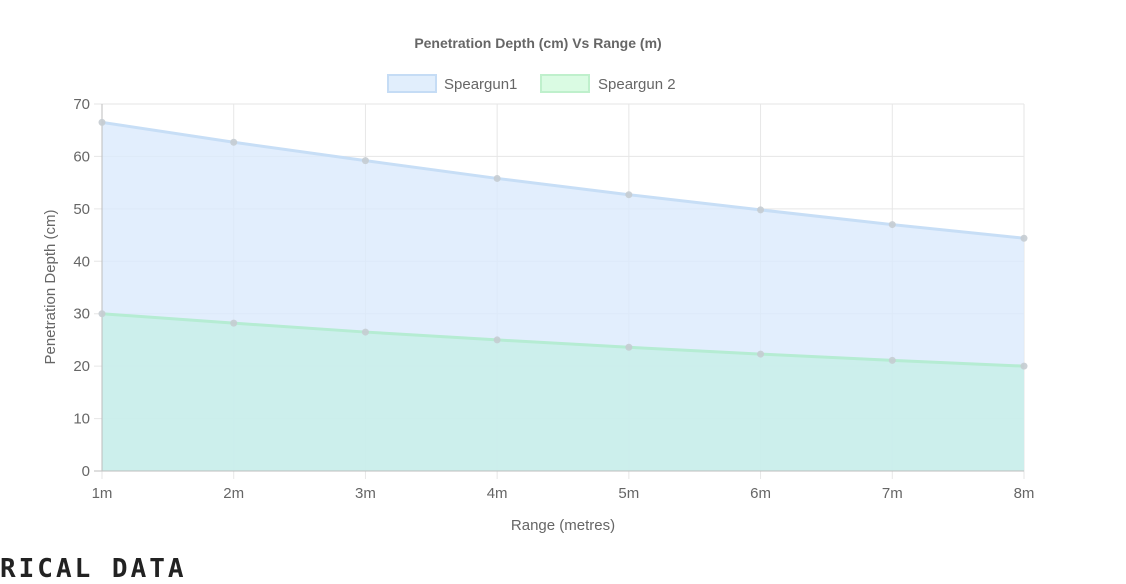 The width and height of the screenshot is (1126, 584). What do you see at coordinates (761, 354) in the screenshot?
I see `point-s2-6m` at bounding box center [761, 354].